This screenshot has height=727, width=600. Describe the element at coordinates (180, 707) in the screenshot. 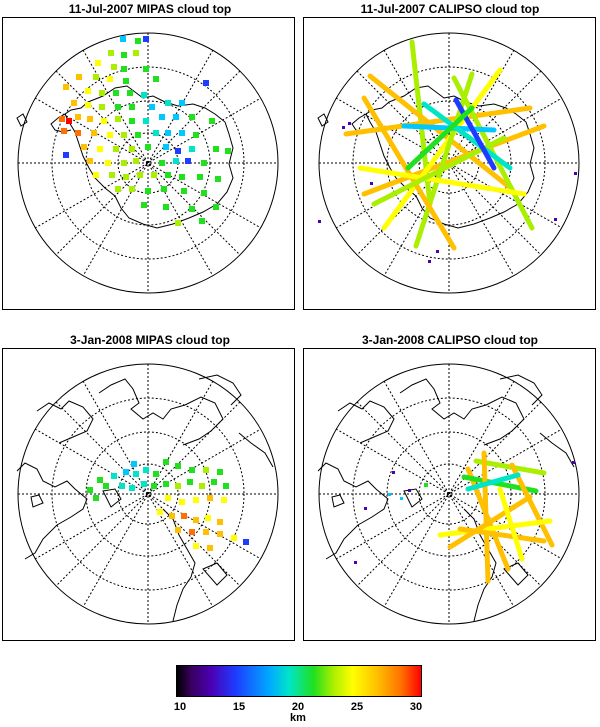

I see `colorbar-tick-10: 10` at that location.